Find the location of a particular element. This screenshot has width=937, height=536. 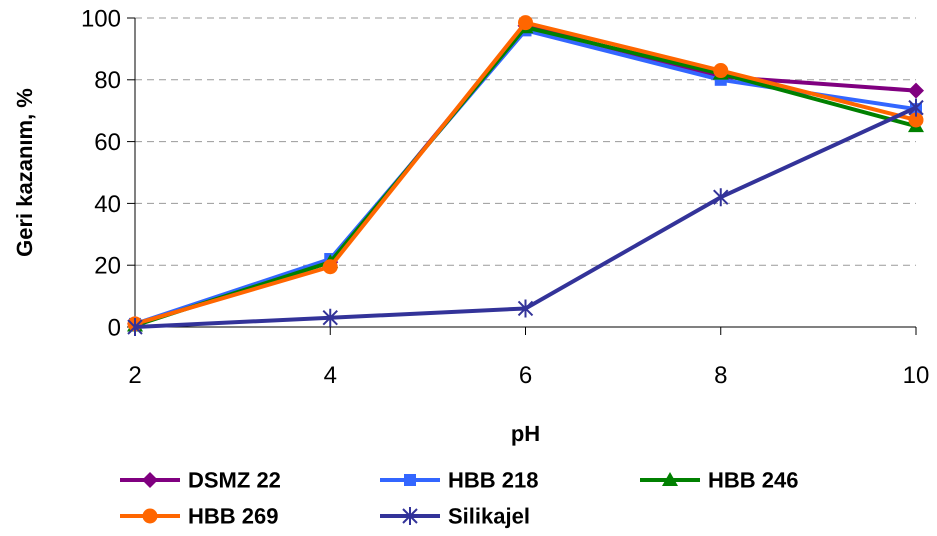

x-tick-label: 8 is located at coordinates (721, 375).